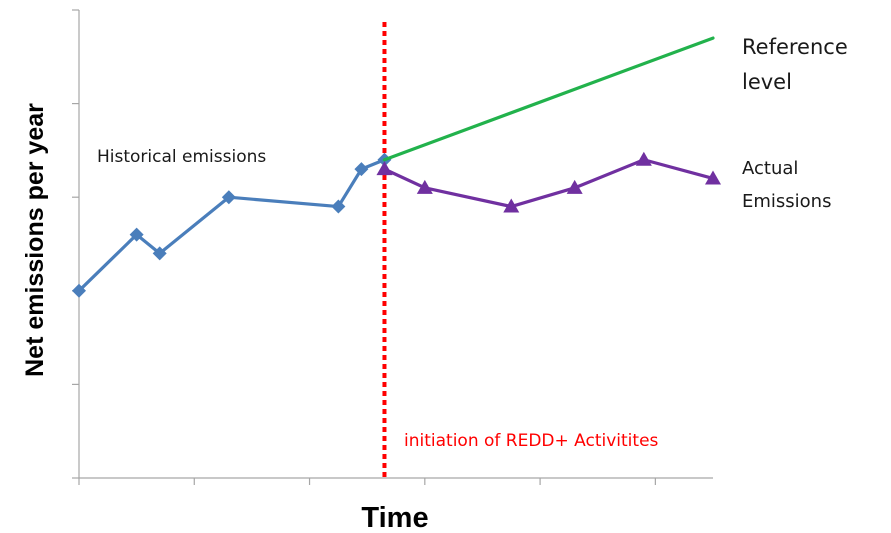 The height and width of the screenshot is (533, 891). I want to click on y-ticks, so click(75, 244).